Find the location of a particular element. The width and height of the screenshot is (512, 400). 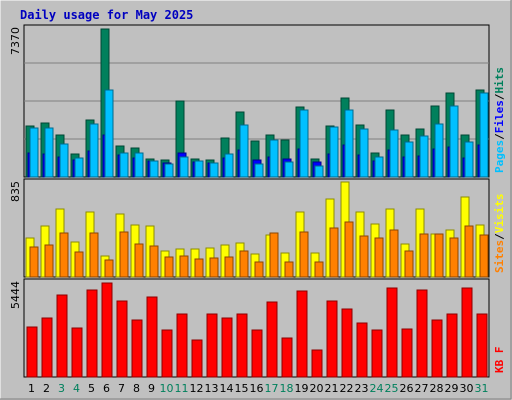

x-tick-label-day-13: 13 is located at coordinates (212, 388).